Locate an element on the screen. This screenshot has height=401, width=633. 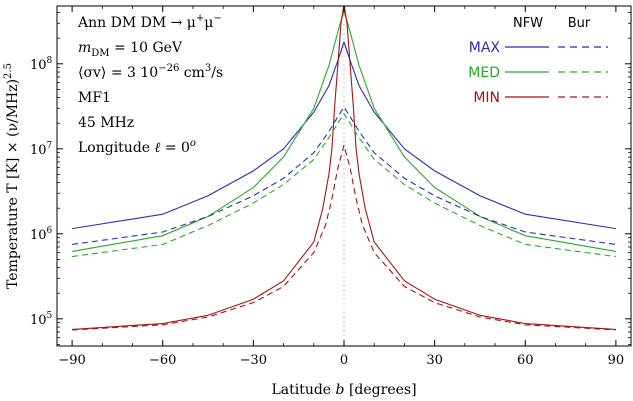
x-tick-label: −30 is located at coordinates (253, 360).